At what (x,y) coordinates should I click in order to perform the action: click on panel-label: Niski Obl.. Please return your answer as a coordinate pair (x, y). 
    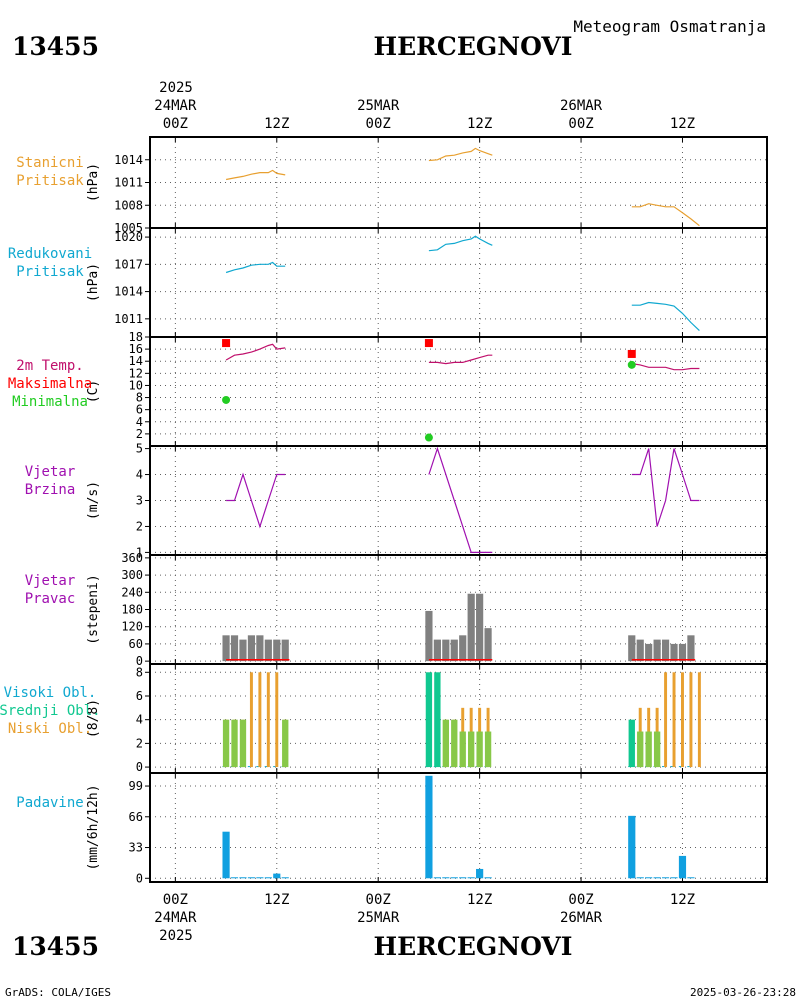
    Looking at the image, I should click on (50, 729).